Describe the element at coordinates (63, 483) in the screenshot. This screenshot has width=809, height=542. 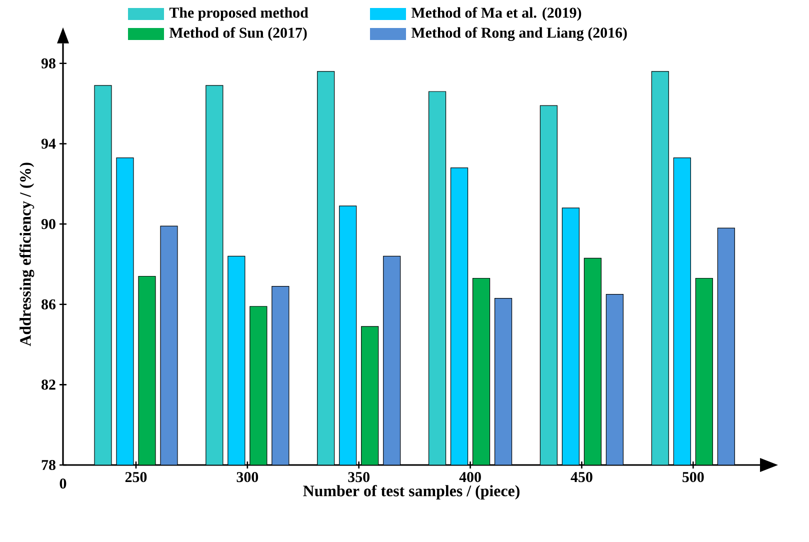
I see `text: 0` at that location.